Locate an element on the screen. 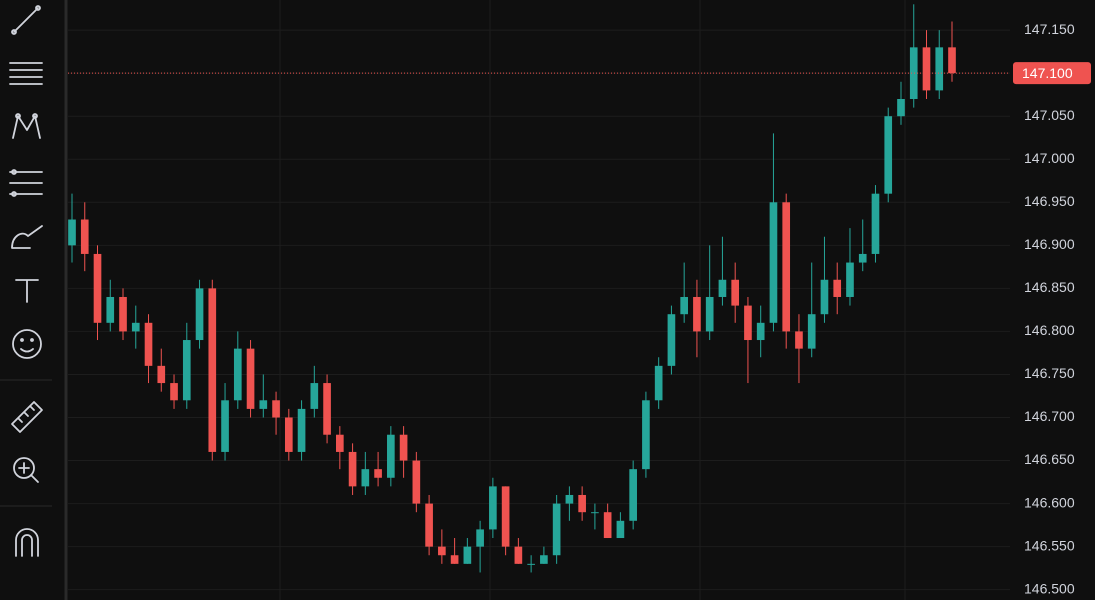 Image resolution: width=1095 pixels, height=600 pixels. y-tick-label: 146.600 is located at coordinates (1049, 502).